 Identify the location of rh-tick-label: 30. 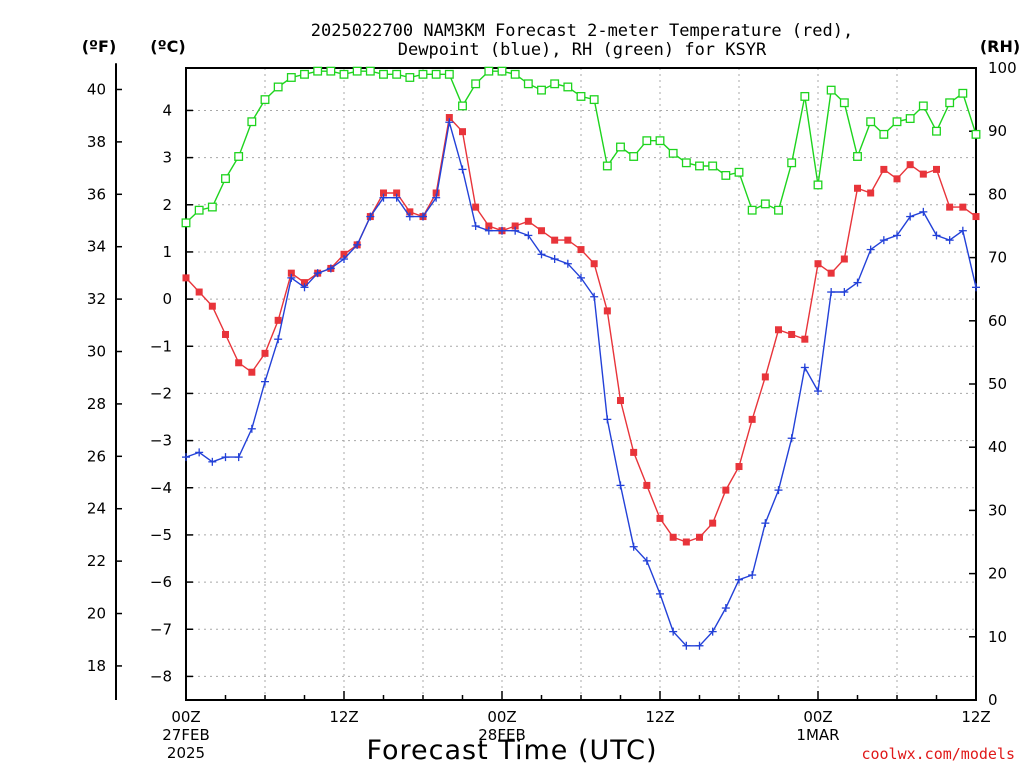
(997, 510).